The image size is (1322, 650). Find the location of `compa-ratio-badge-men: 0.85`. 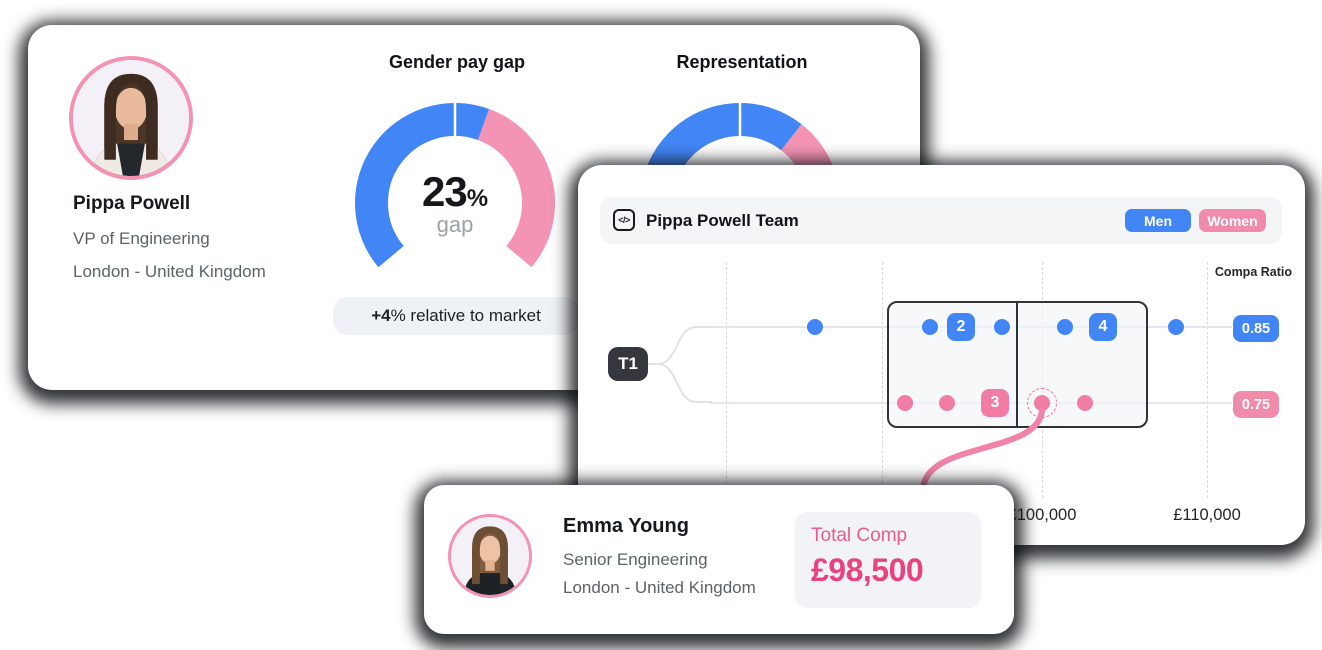

compa-ratio-badge-men: 0.85 is located at coordinates (1256, 328).